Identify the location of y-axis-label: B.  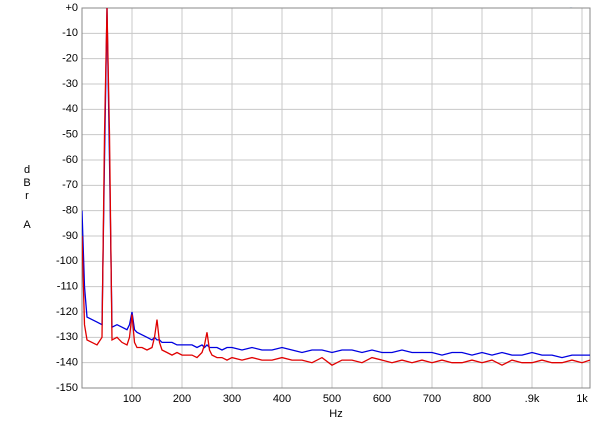
(26, 183).